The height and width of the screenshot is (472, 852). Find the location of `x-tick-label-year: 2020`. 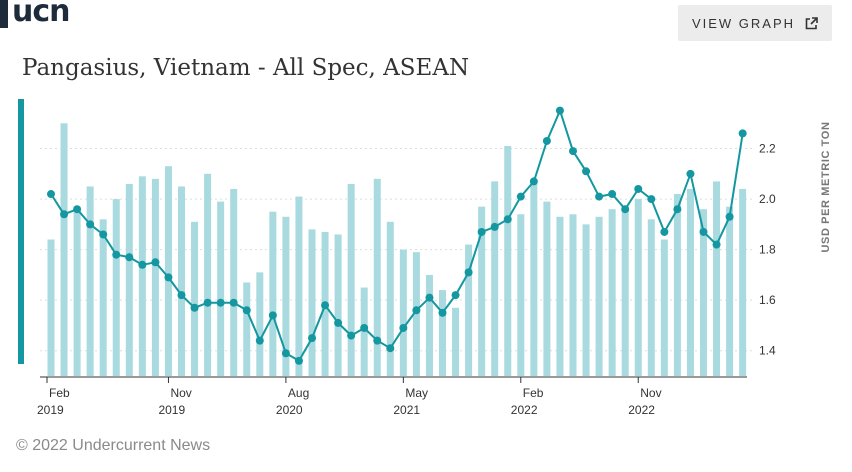

x-tick-label-year: 2020 is located at coordinates (289, 410).